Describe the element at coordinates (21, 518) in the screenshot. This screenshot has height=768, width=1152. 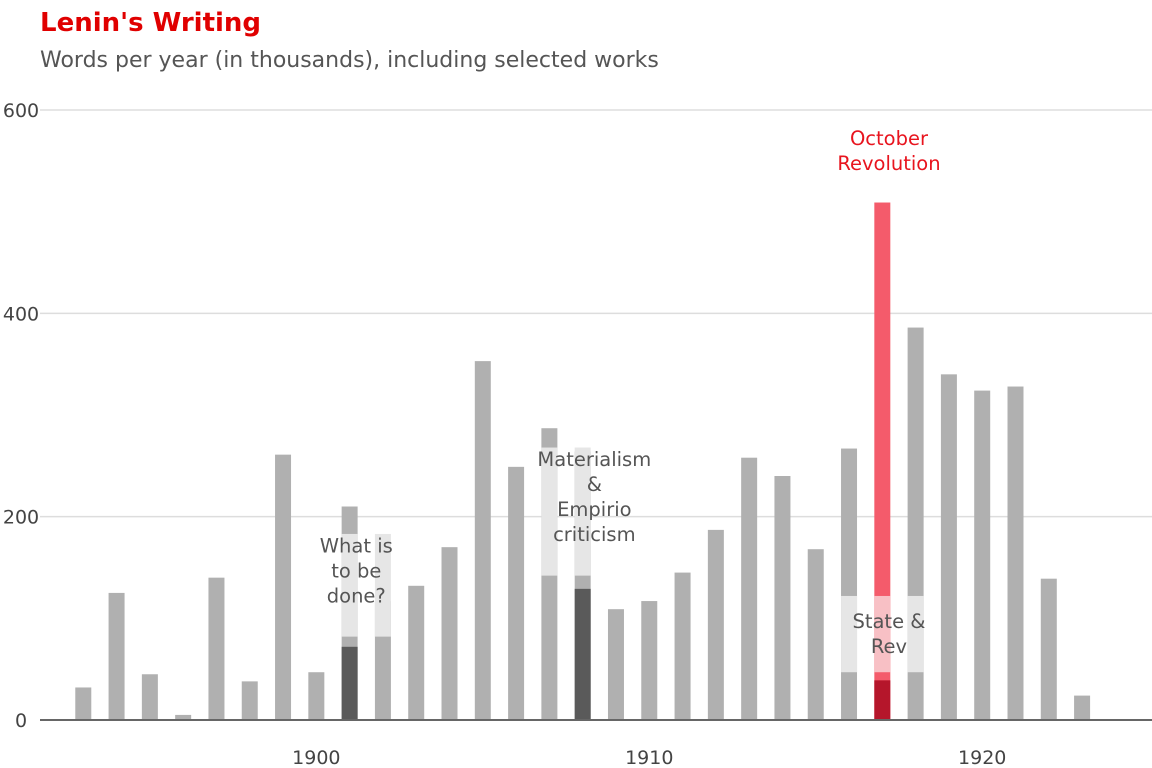
I see `y-tick-label-200: 200` at that location.